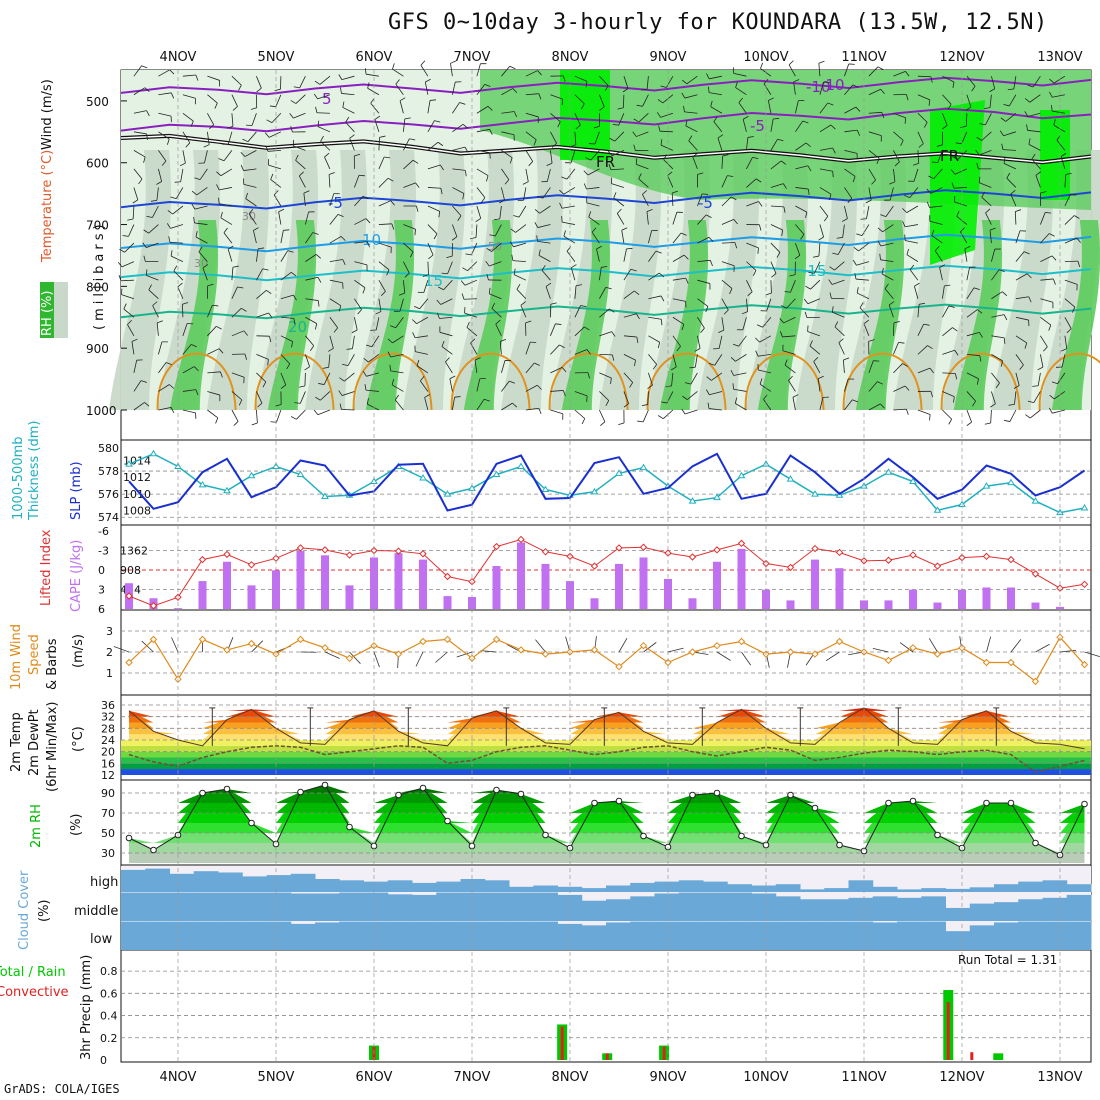 This screenshot has width=1100, height=1100. I want to click on rh-fill, so click(607, 799).